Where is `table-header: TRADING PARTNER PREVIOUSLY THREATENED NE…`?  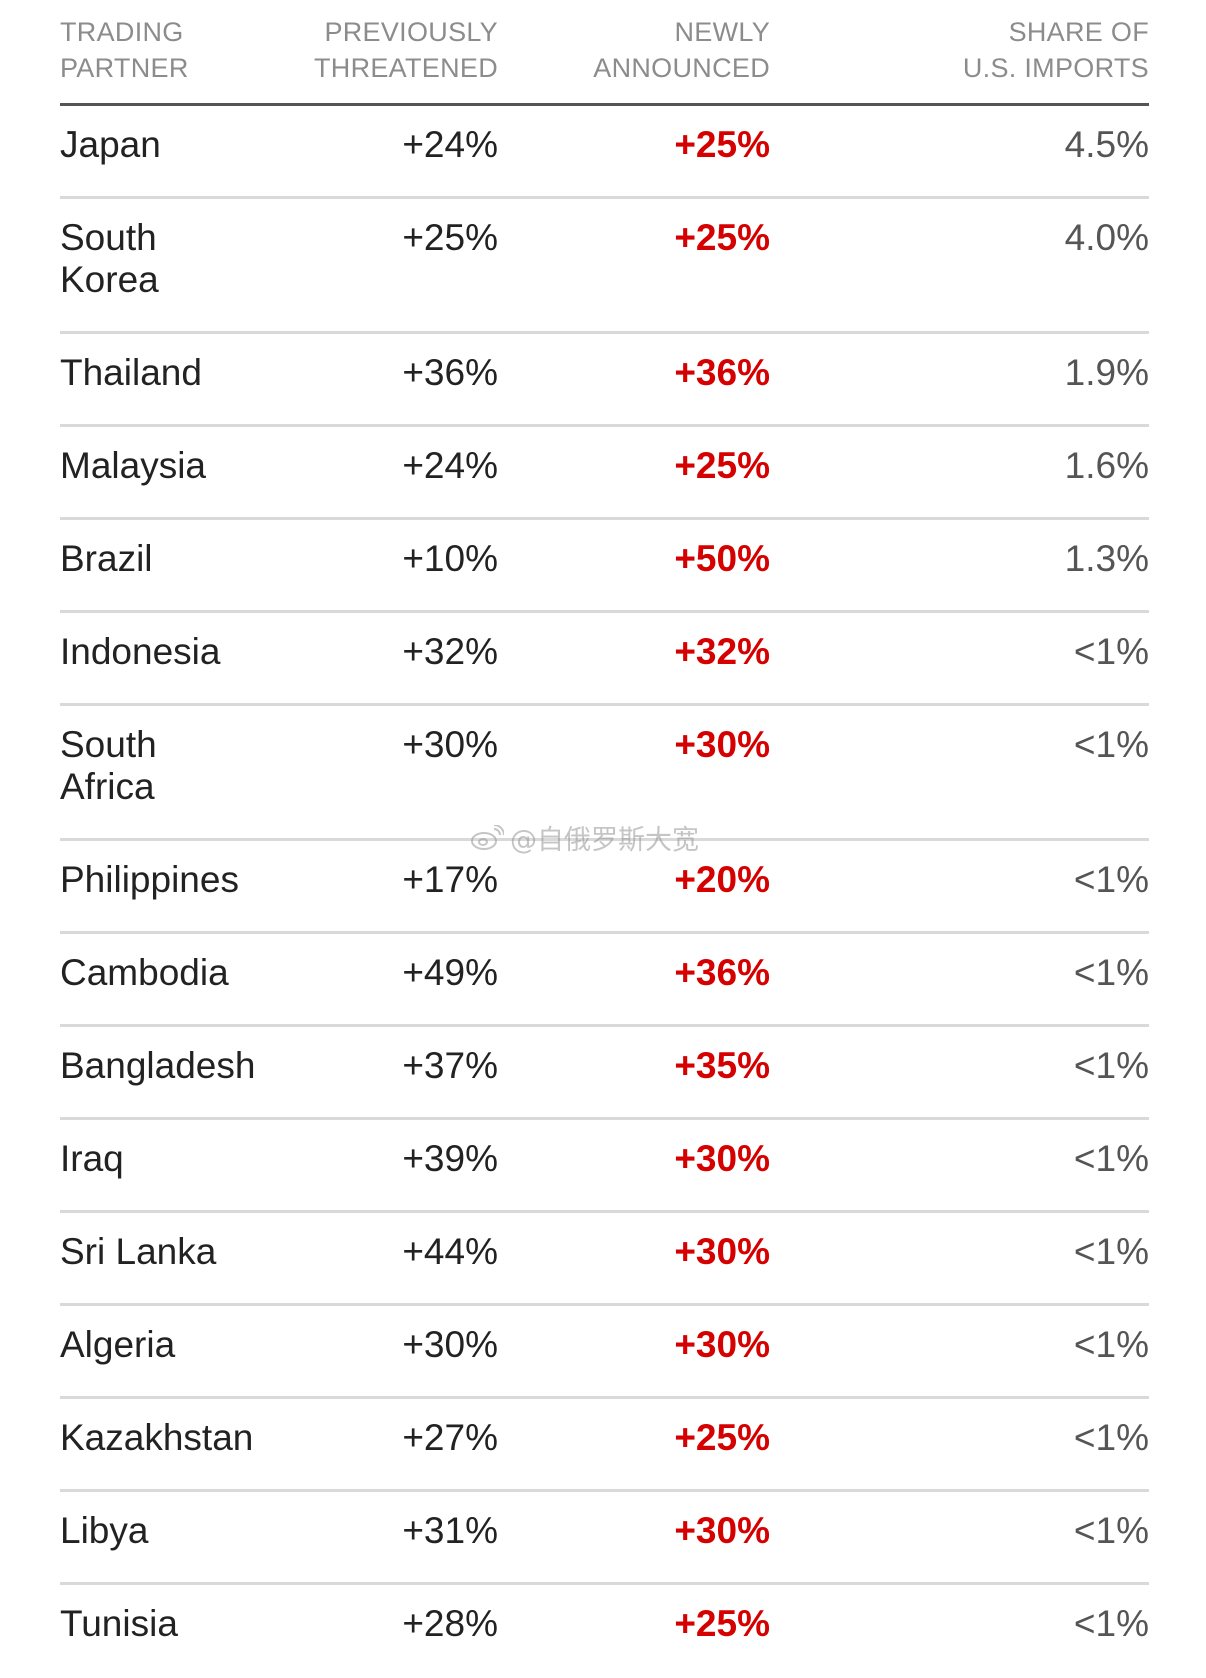
table-header: TRADING PARTNER PREVIOUSLY THREATENED NE… is located at coordinates (604, 53).